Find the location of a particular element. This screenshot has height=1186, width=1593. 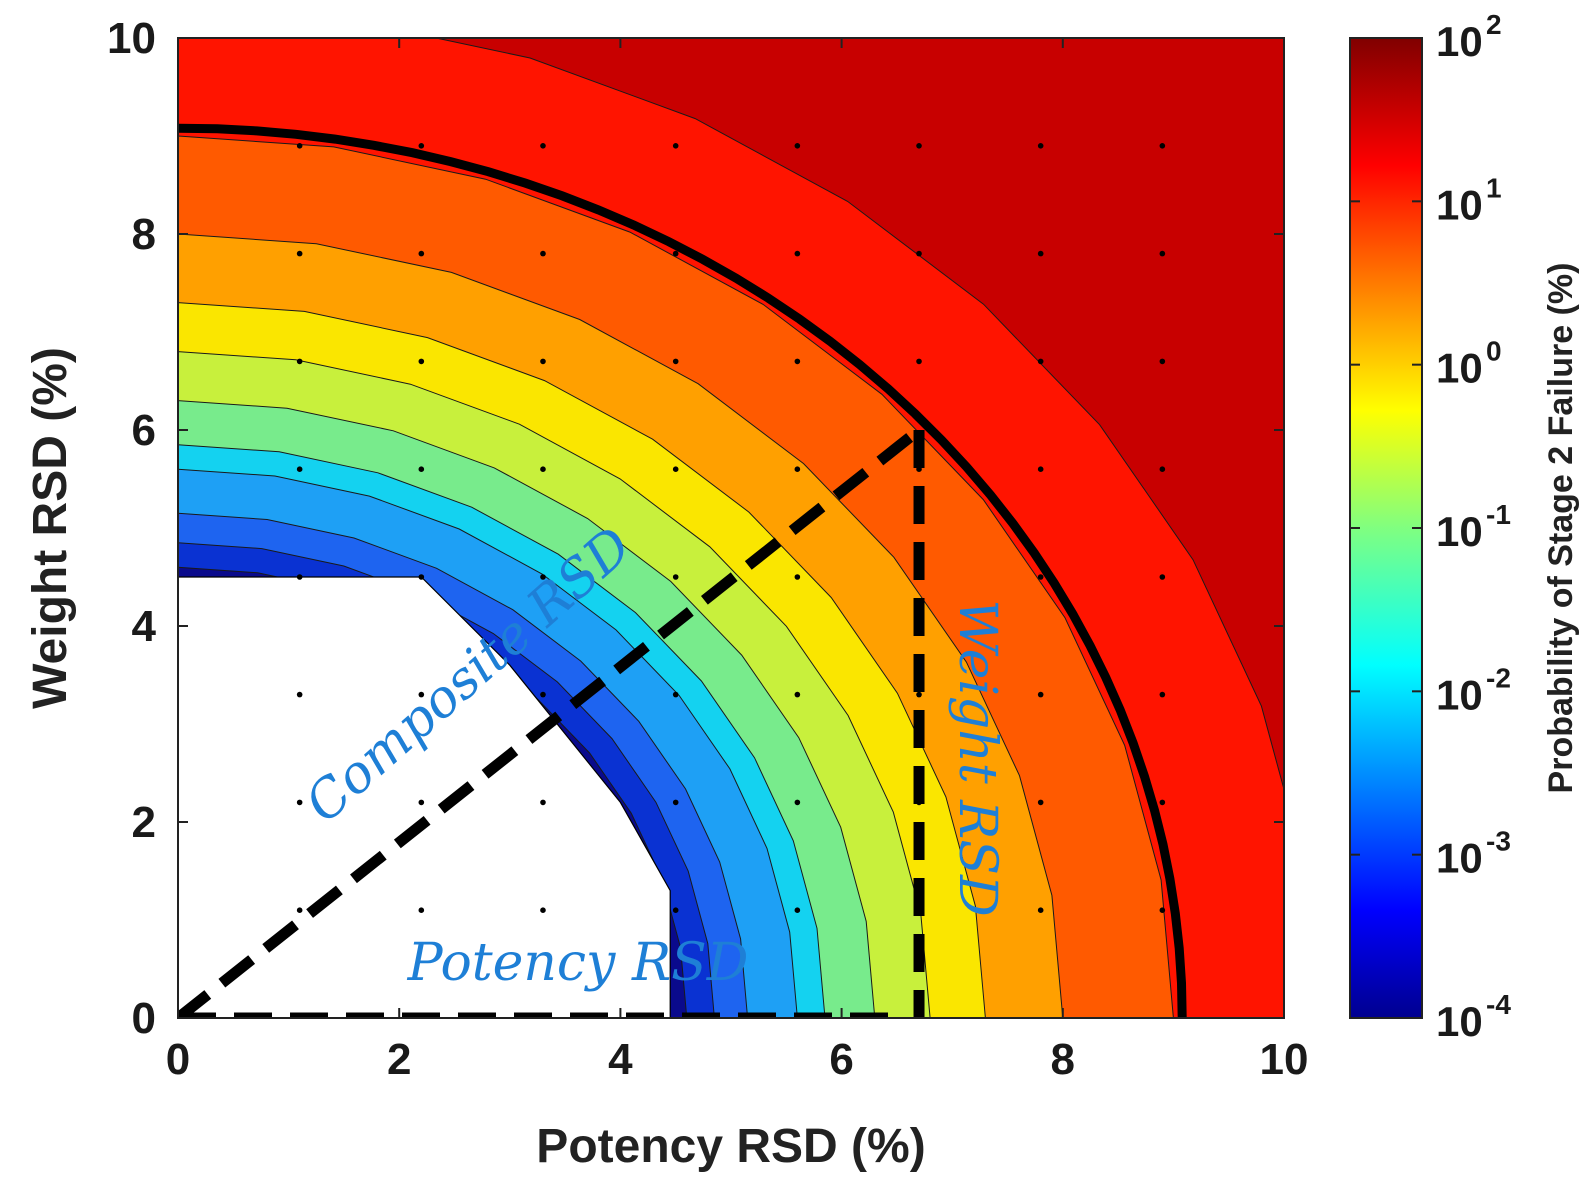

colorbar-tick-exponent: -1 is located at coordinates (1498, 514).